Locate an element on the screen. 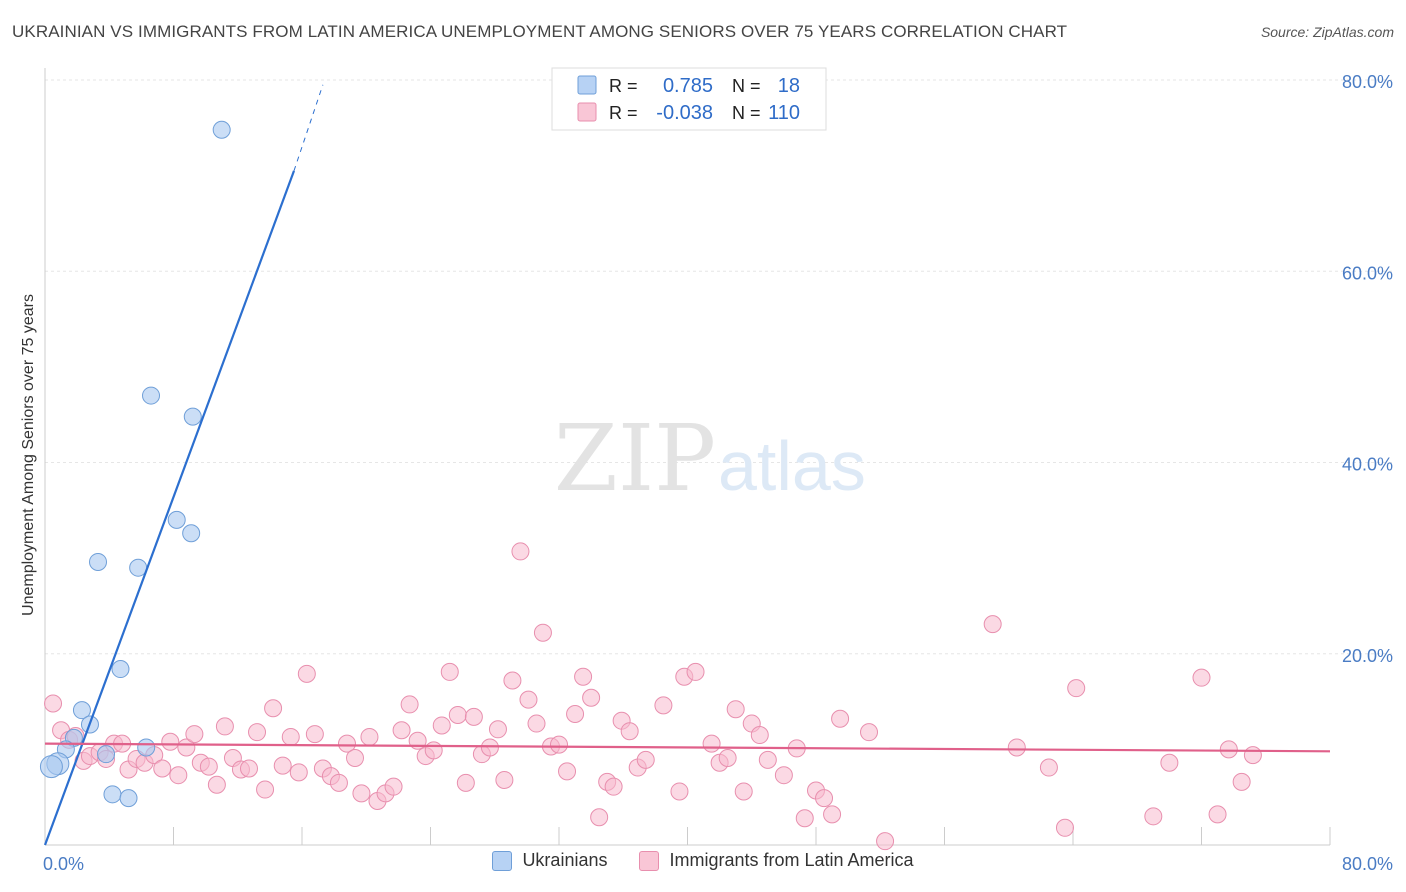 The height and width of the screenshot is (892, 1406). watermark-zip: ZIP is located at coordinates (635, 458).